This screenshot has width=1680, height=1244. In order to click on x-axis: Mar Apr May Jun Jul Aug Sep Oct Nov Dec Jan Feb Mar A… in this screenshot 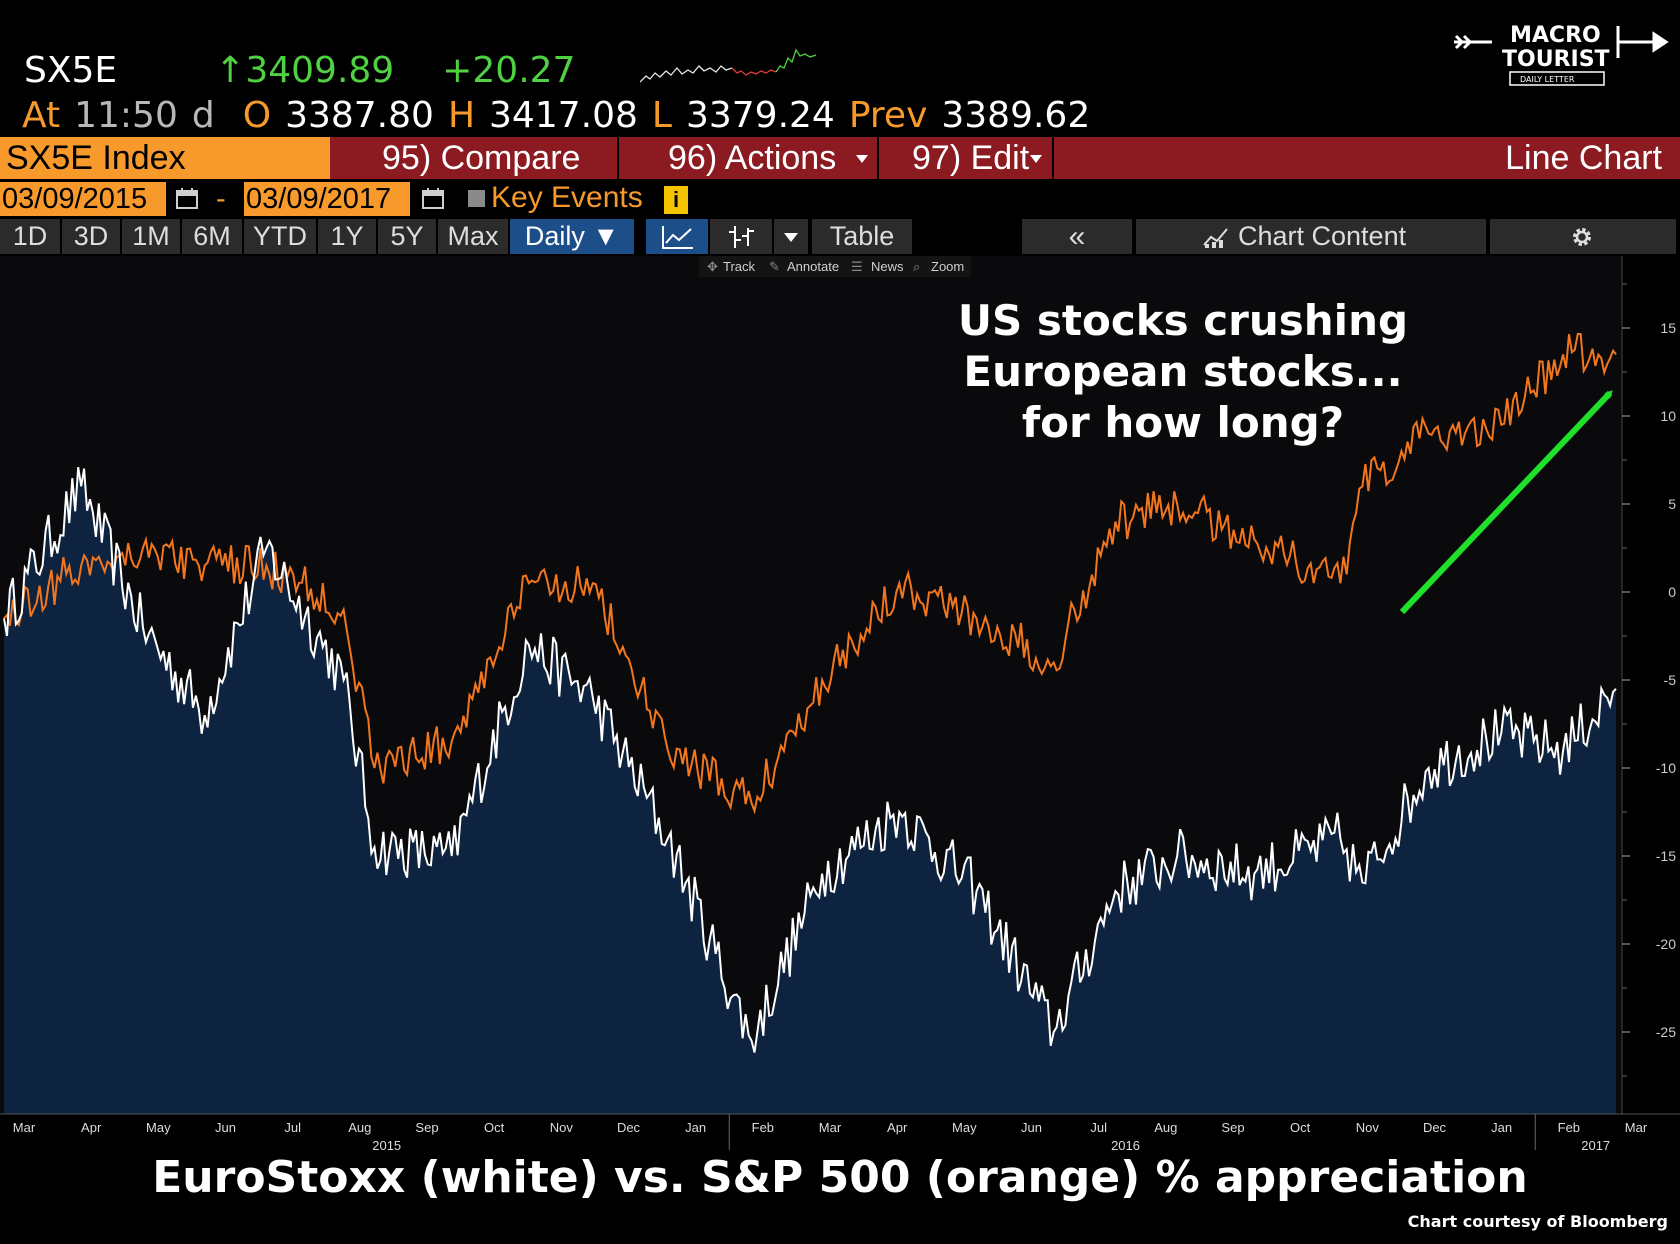, I will do `click(840, 1131)`.